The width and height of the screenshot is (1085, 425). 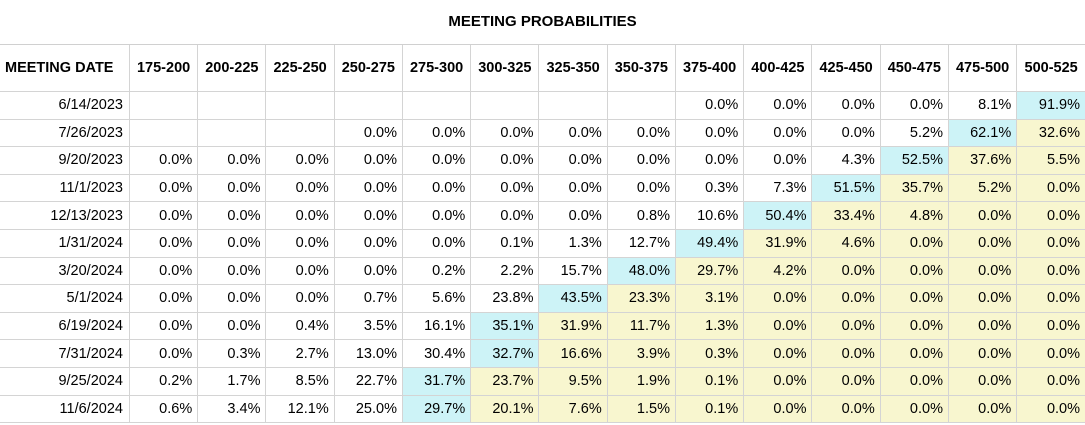 What do you see at coordinates (1050, 68) in the screenshot?
I see `header-rate-range: 500-525` at bounding box center [1050, 68].